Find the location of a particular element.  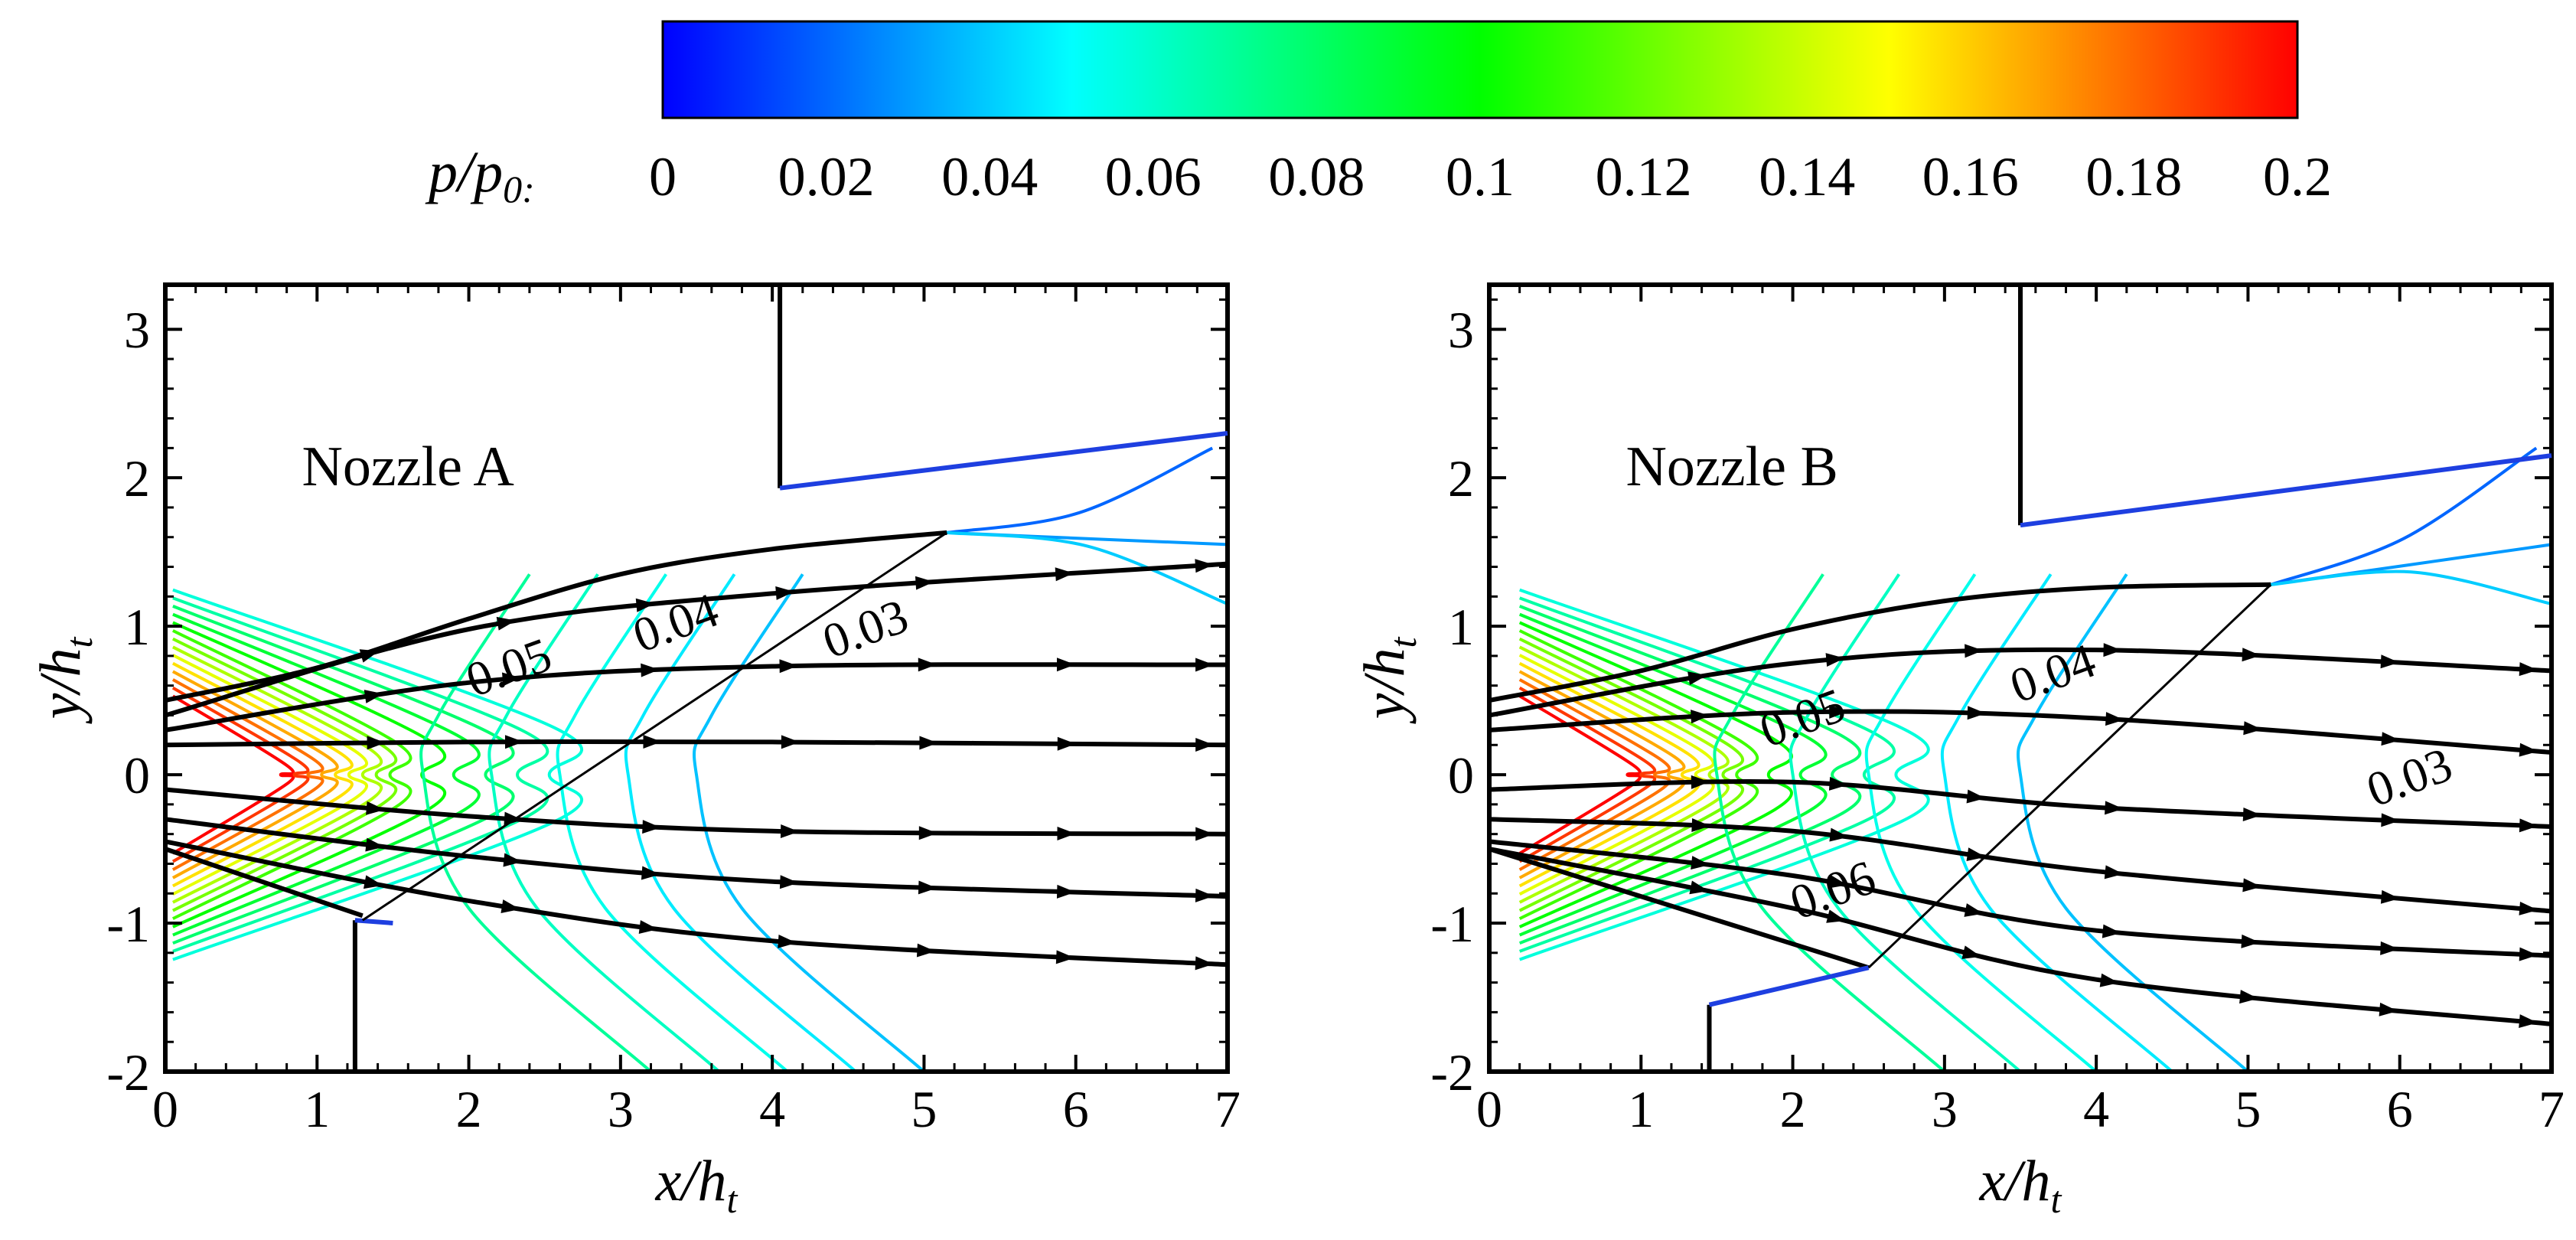

colorbar-tick-label: 0 is located at coordinates (663, 176).